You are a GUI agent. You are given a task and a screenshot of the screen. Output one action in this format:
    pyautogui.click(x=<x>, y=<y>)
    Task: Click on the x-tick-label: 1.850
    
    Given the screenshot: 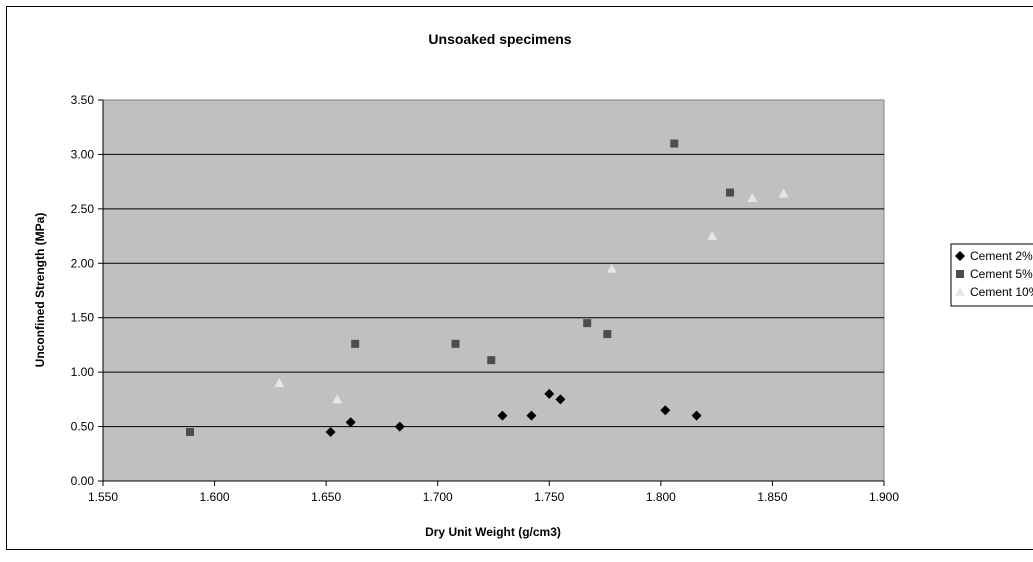 What is the action you would take?
    pyautogui.click(x=772, y=497)
    